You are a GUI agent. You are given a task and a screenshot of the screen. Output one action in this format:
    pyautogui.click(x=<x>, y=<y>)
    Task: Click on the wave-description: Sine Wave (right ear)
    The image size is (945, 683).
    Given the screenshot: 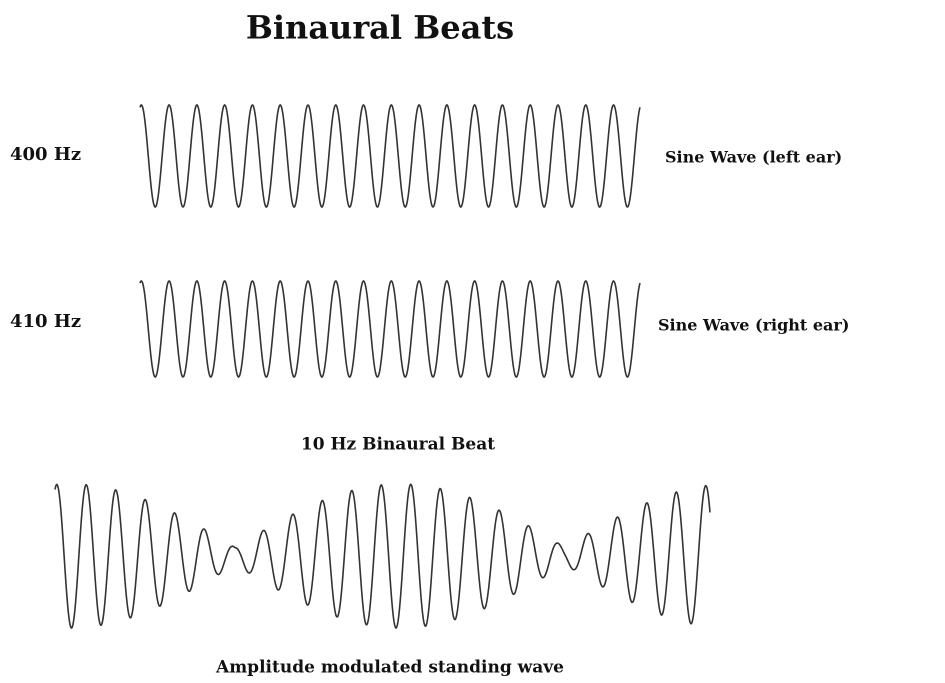 What is the action you would take?
    pyautogui.click(x=753, y=325)
    